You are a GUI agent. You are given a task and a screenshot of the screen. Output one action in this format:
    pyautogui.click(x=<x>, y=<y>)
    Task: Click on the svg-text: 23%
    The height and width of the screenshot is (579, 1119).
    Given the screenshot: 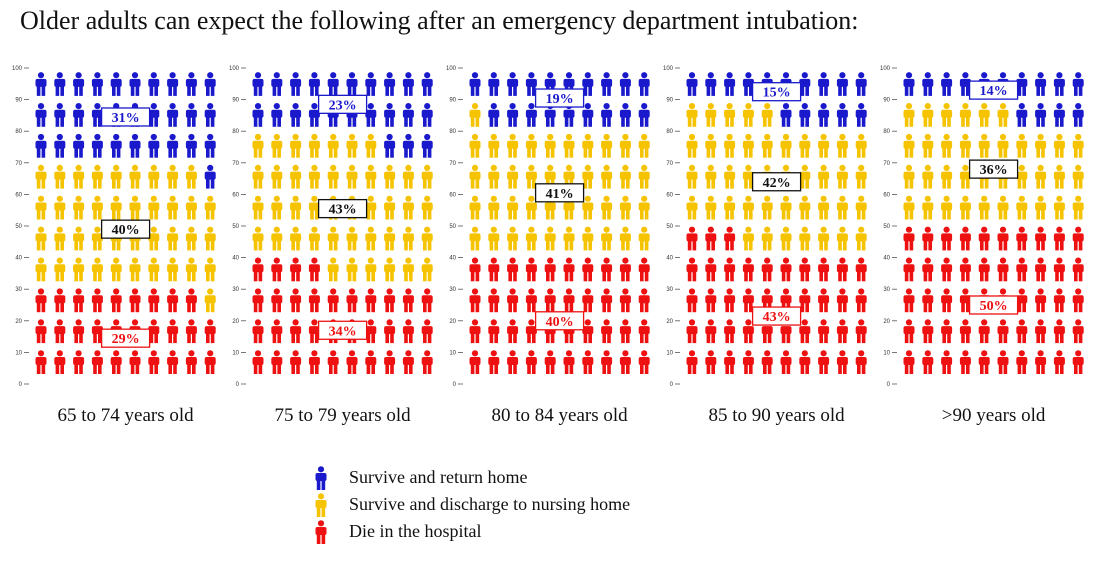 What is the action you would take?
    pyautogui.click(x=343, y=105)
    